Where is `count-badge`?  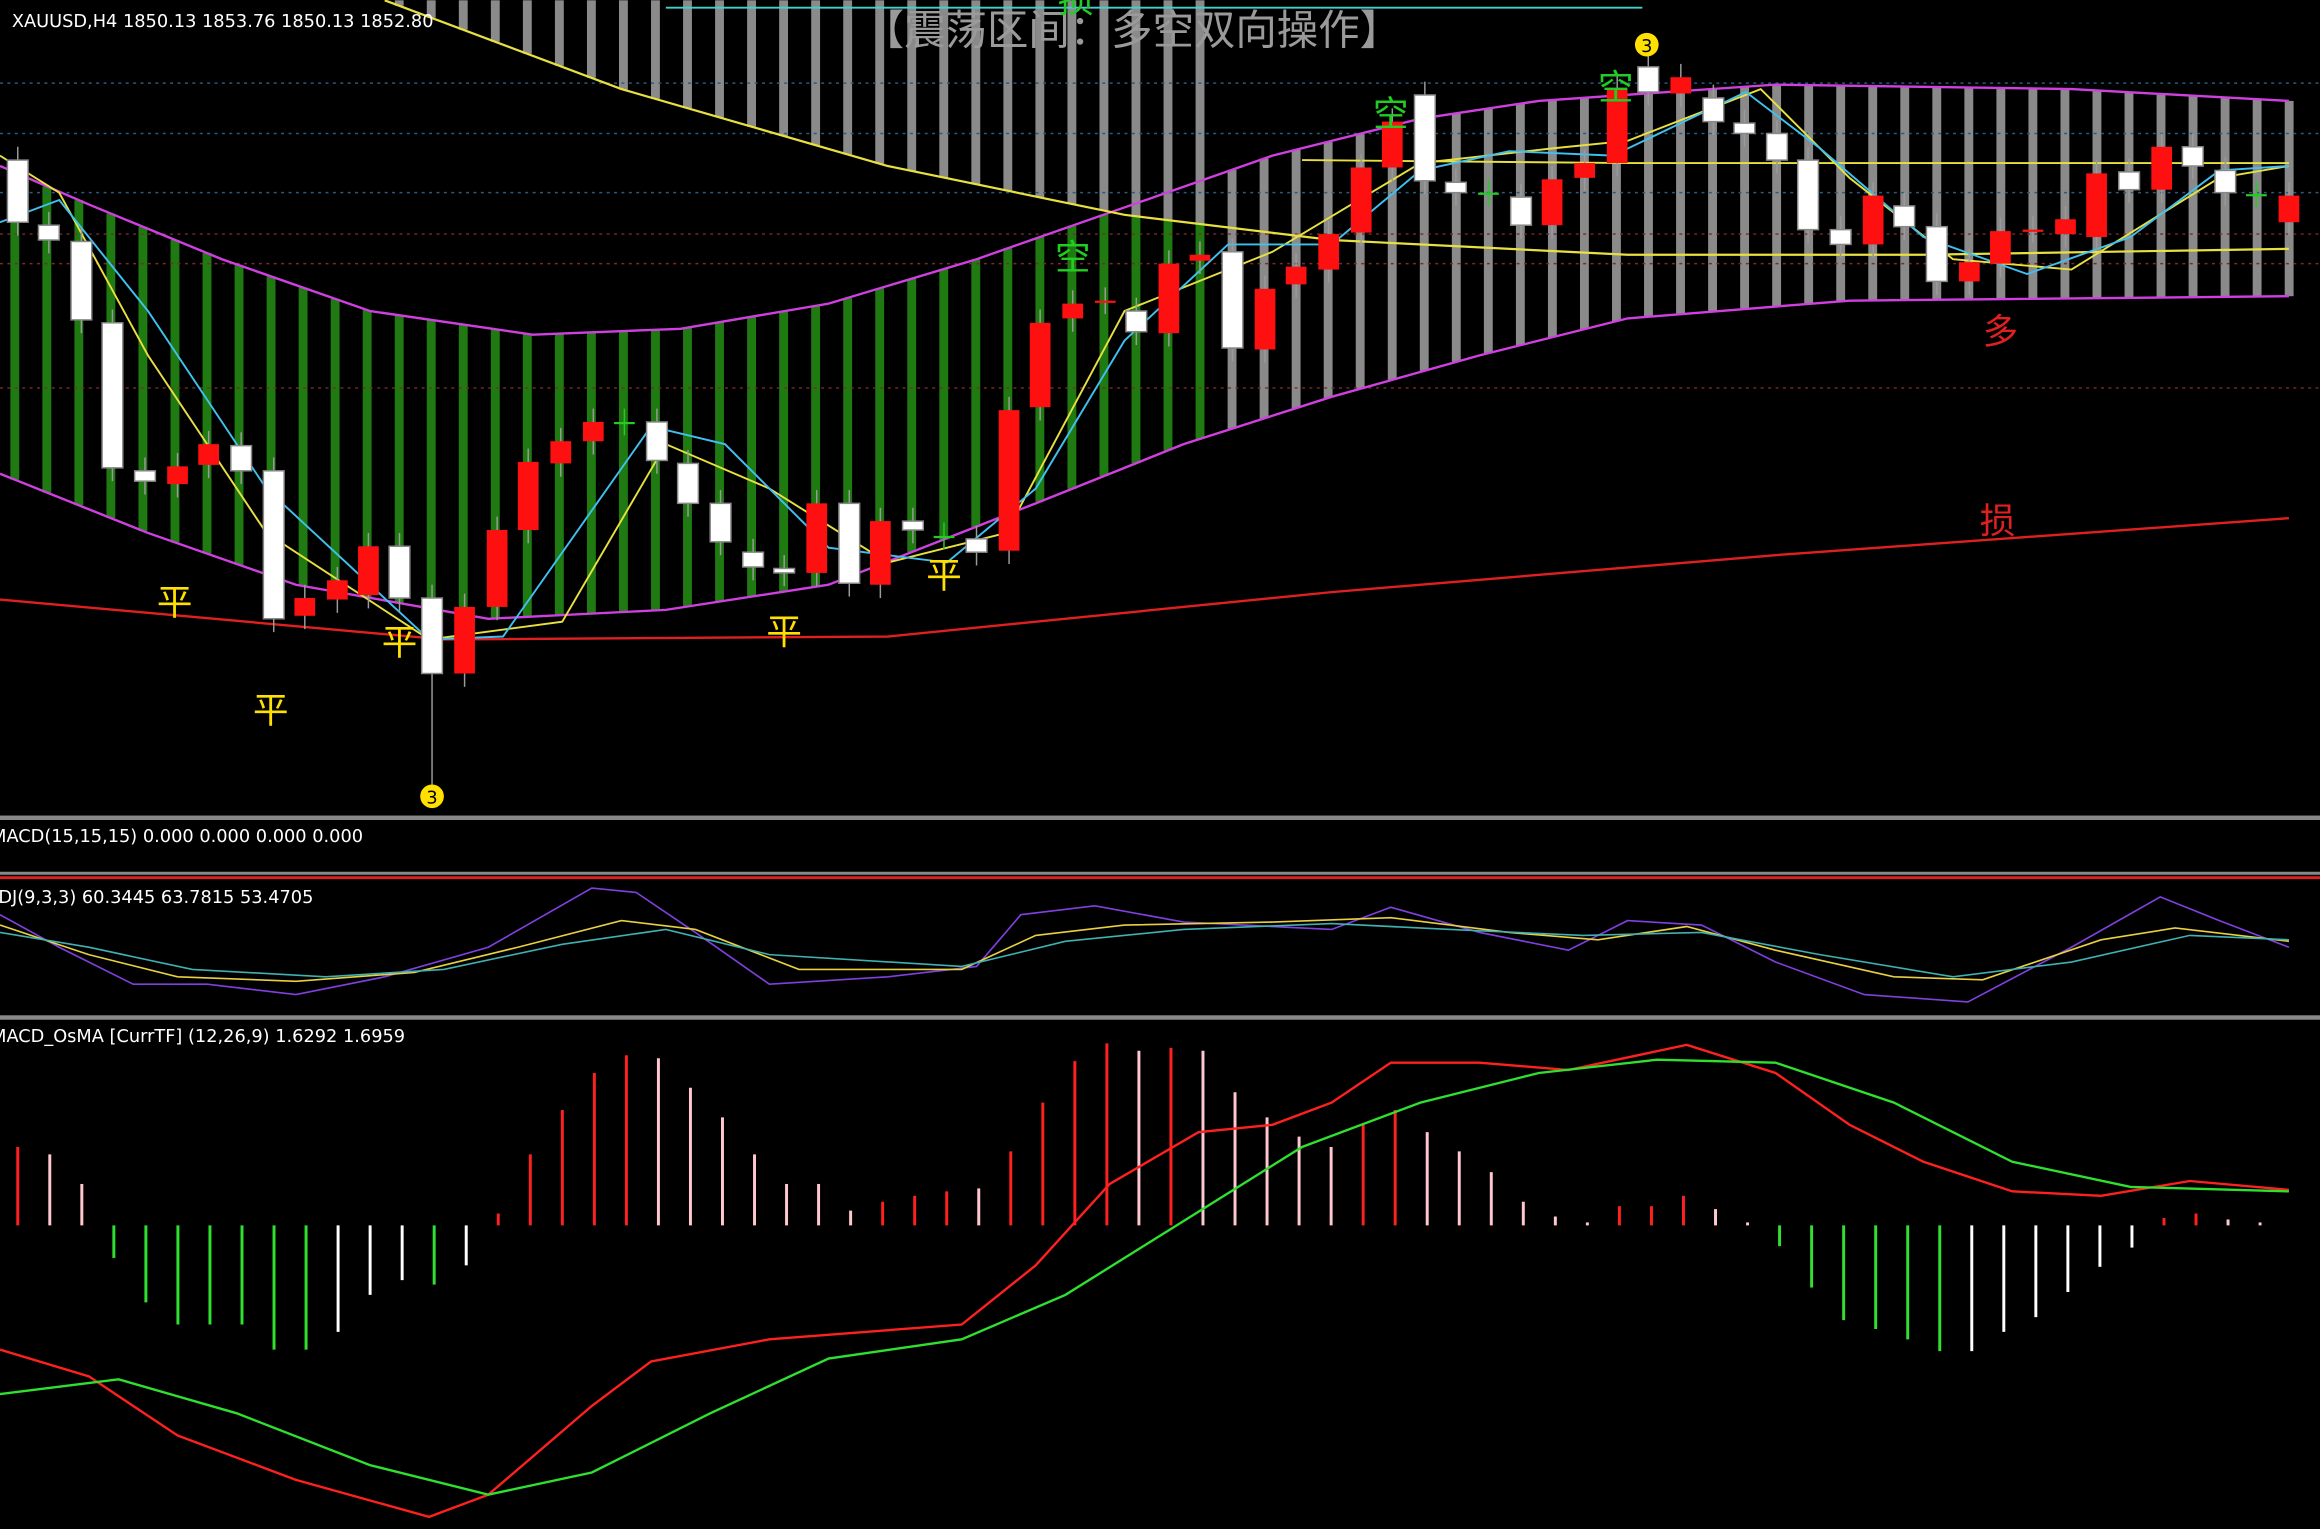
count-badge is located at coordinates (432, 796).